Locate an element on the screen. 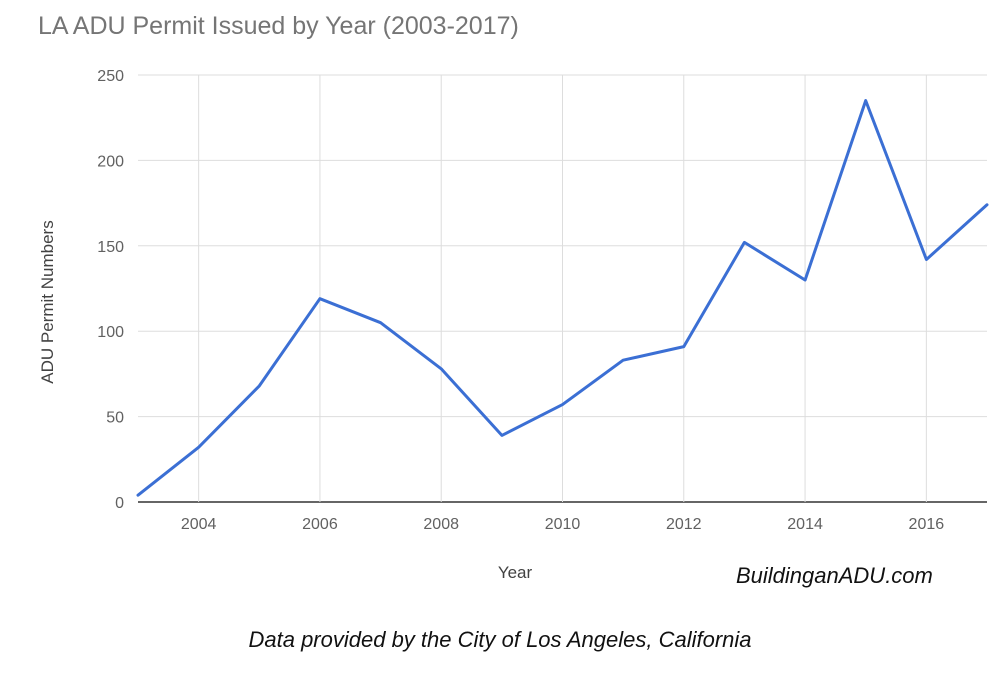 The image size is (1000, 675). y-tick-label: 100 is located at coordinates (110, 332).